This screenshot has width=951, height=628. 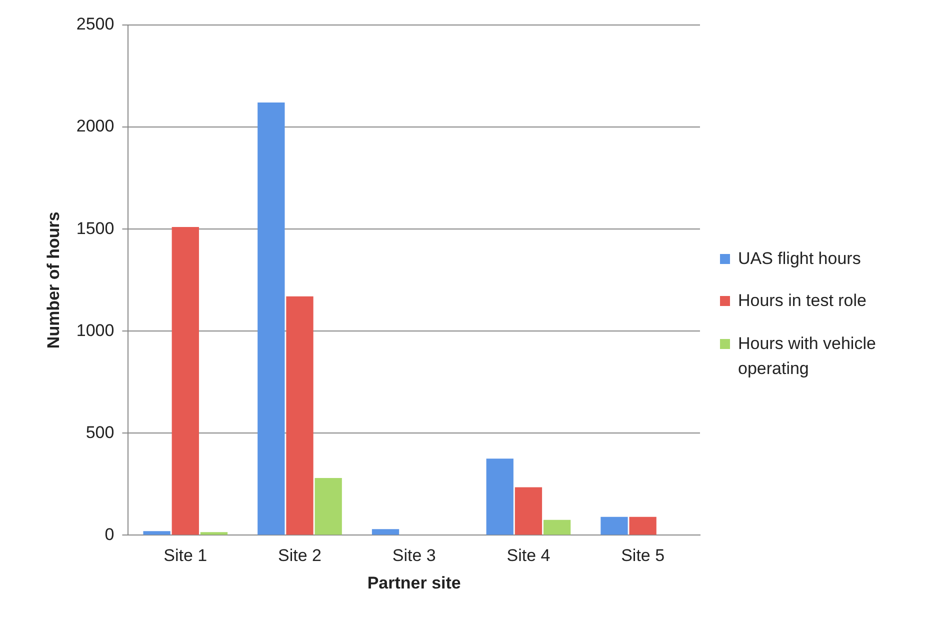 What do you see at coordinates (95, 24) in the screenshot?
I see `y-tick-label: 2500` at bounding box center [95, 24].